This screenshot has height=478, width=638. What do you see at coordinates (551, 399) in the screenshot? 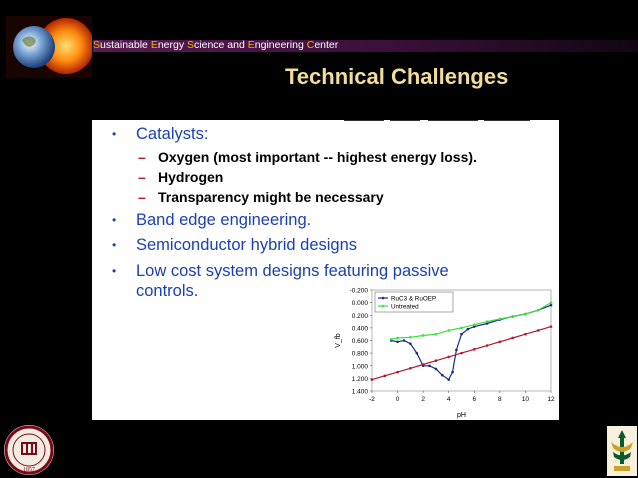
I see `x-tick-label: 12` at bounding box center [551, 399].